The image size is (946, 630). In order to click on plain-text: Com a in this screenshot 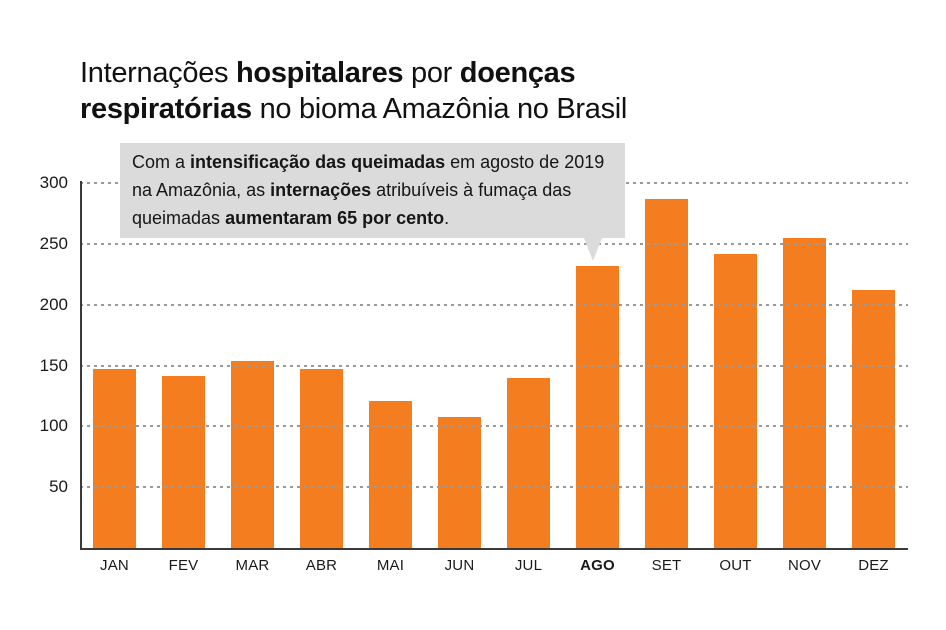, I will do `click(161, 162)`.